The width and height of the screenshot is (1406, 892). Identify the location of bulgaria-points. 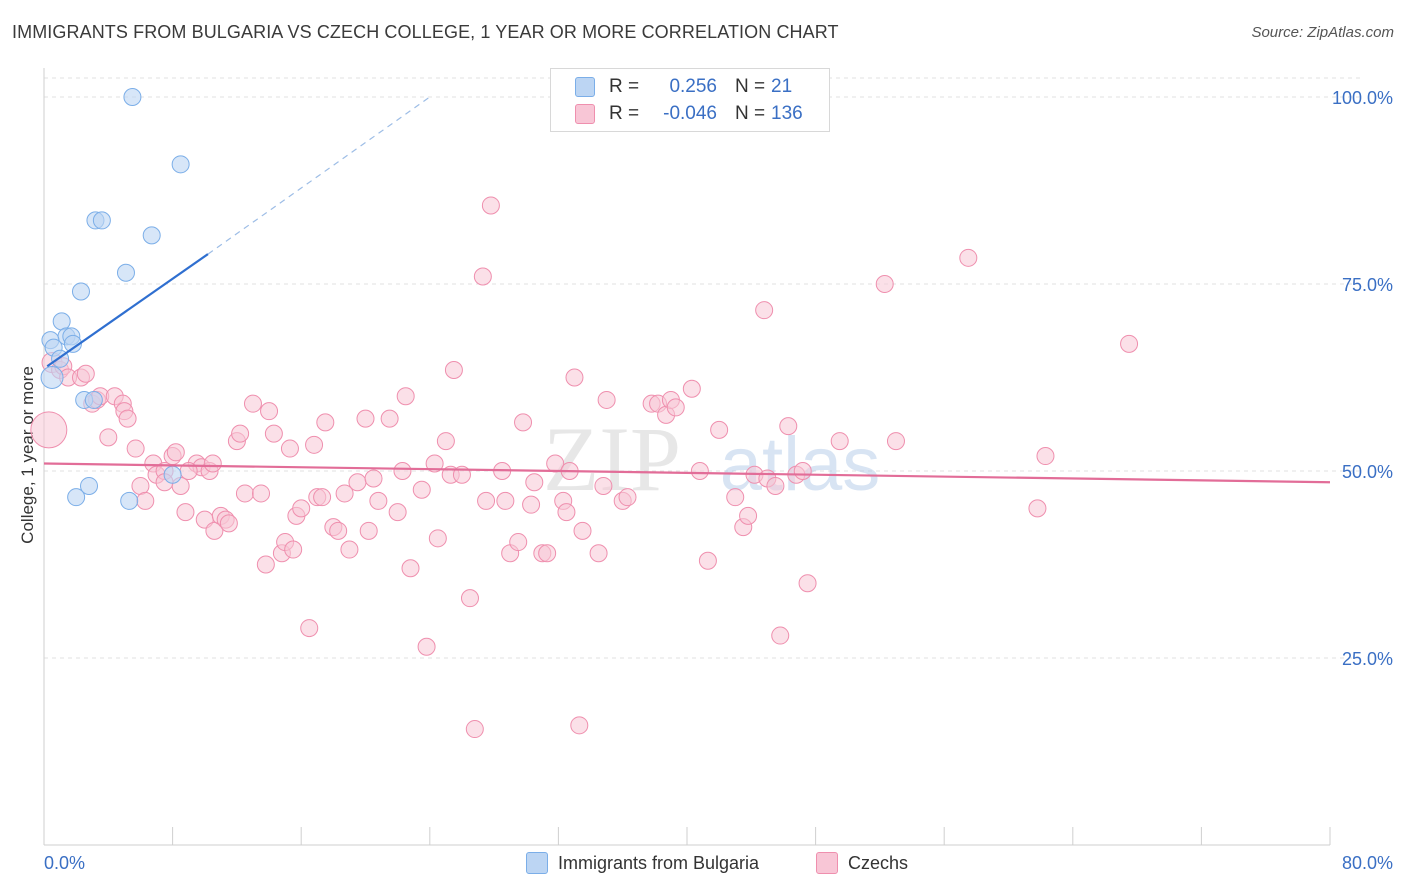
(115, 299).